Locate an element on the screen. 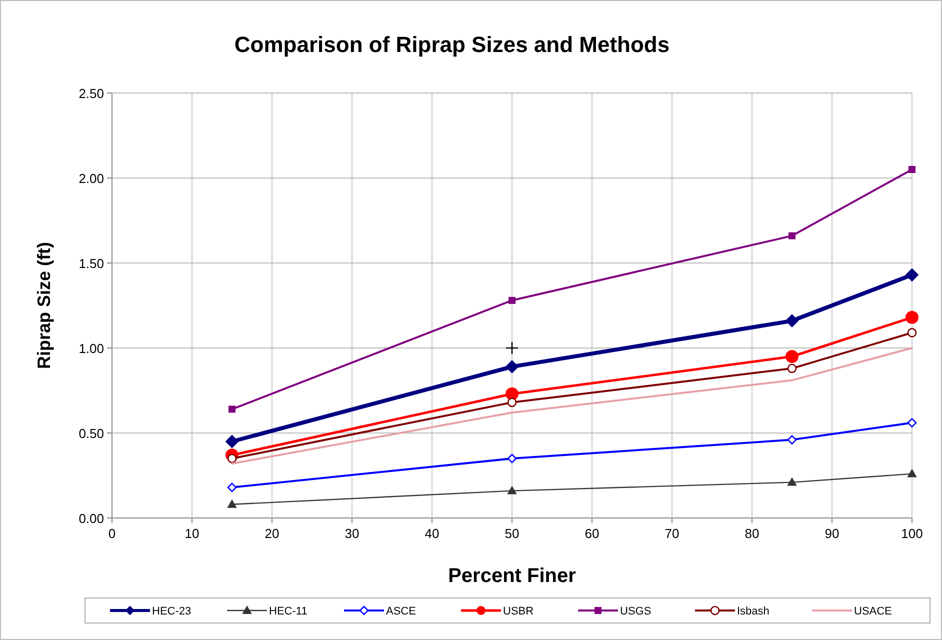  x-tick-label: 0 is located at coordinates (112, 533).